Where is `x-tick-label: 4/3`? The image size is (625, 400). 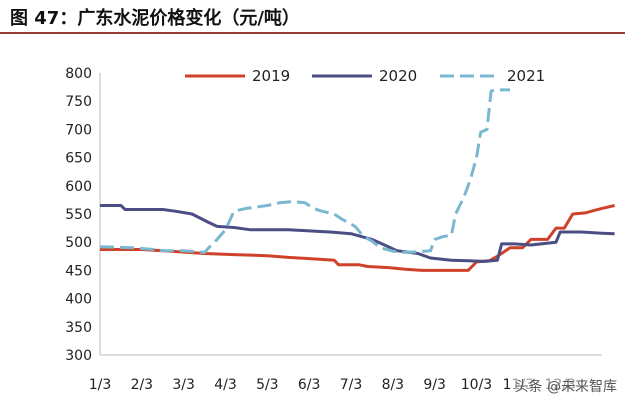 x-tick-label: 4/3 is located at coordinates (225, 385).